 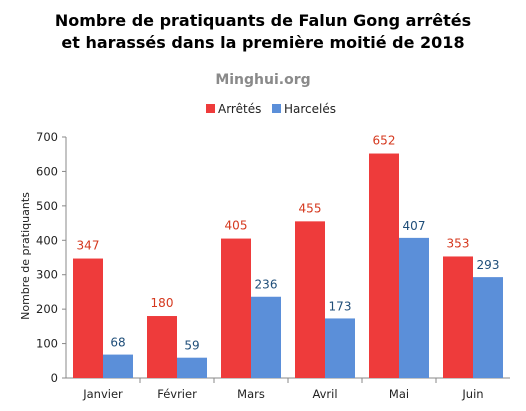 What do you see at coordinates (324, 394) in the screenshot?
I see `x-tick-label: Avril` at bounding box center [324, 394].